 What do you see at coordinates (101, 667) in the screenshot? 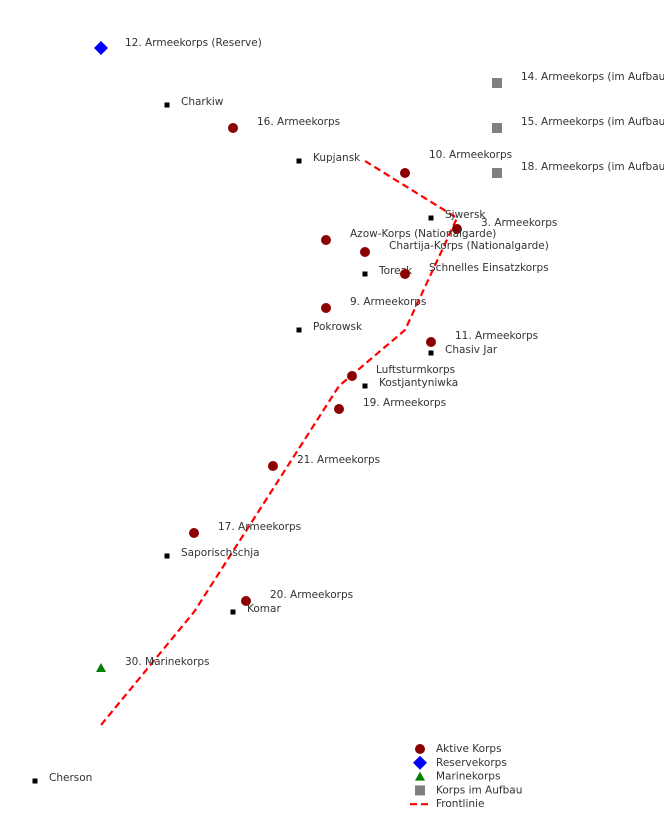
I see `marine-corps-marker` at bounding box center [101, 667].